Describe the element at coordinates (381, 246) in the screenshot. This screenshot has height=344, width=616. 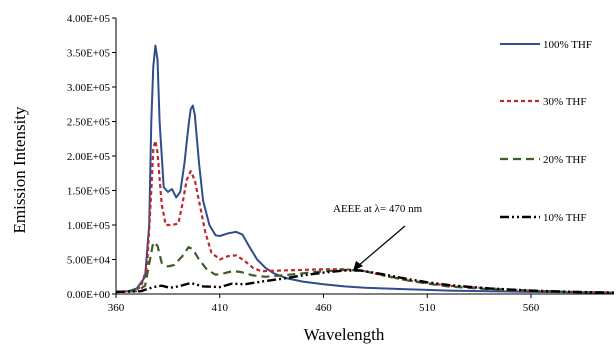
I see `annotation-arrow` at that location.